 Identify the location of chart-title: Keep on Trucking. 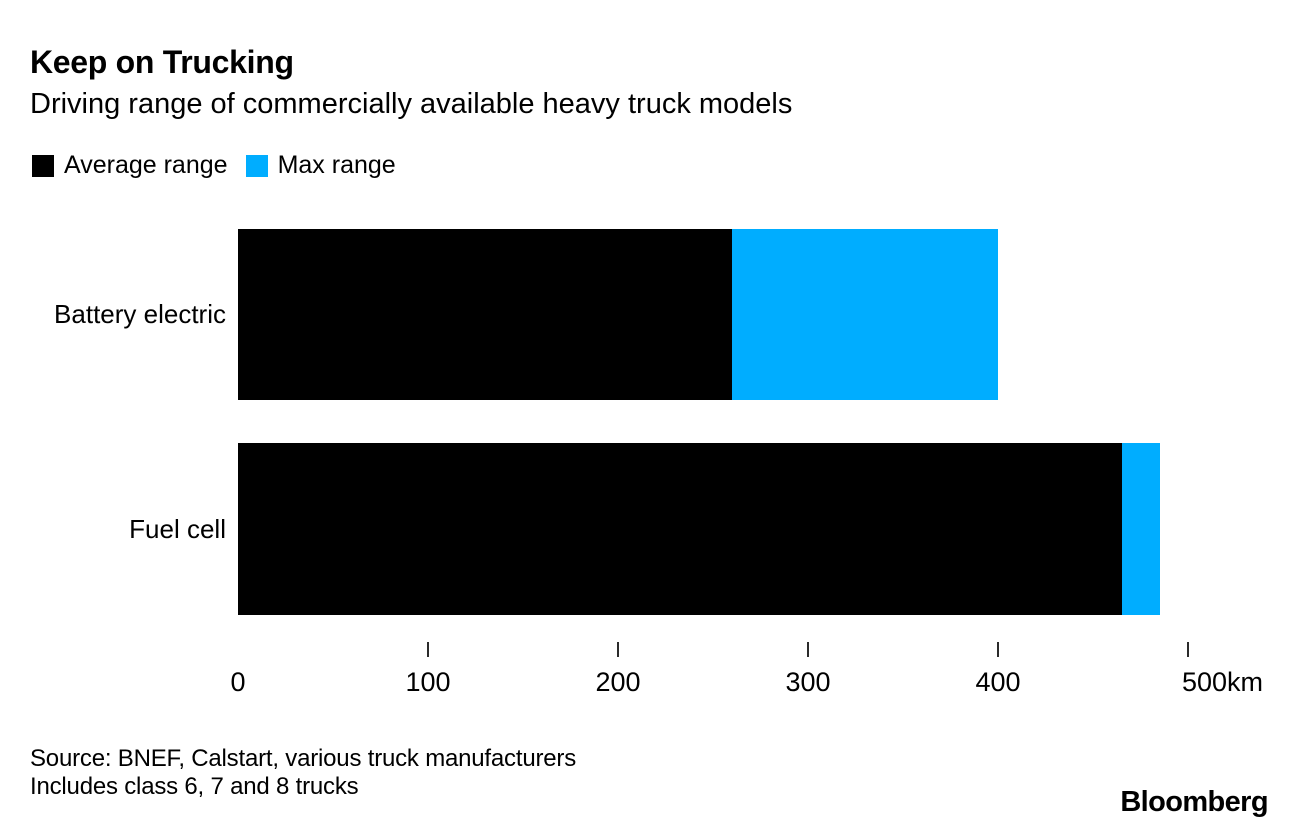
(162, 62).